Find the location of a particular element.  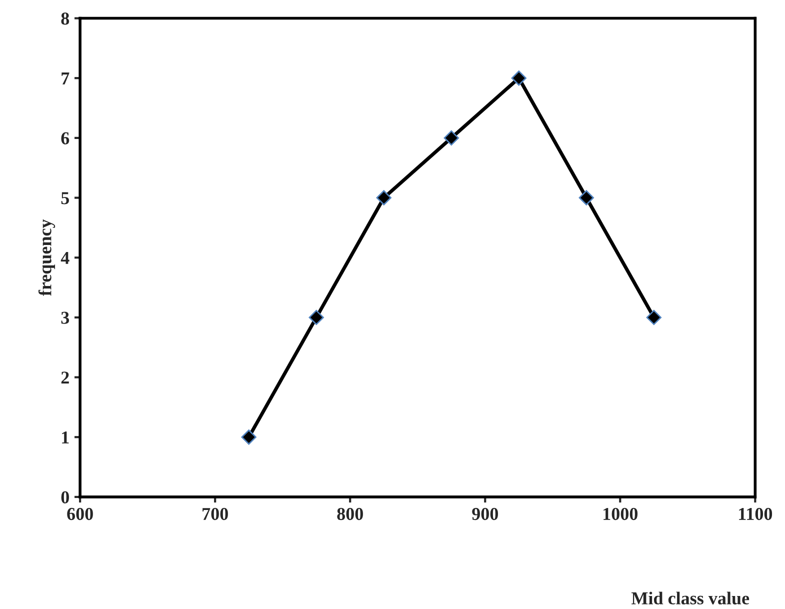

y-tick-label: 8 is located at coordinates (65, 18).